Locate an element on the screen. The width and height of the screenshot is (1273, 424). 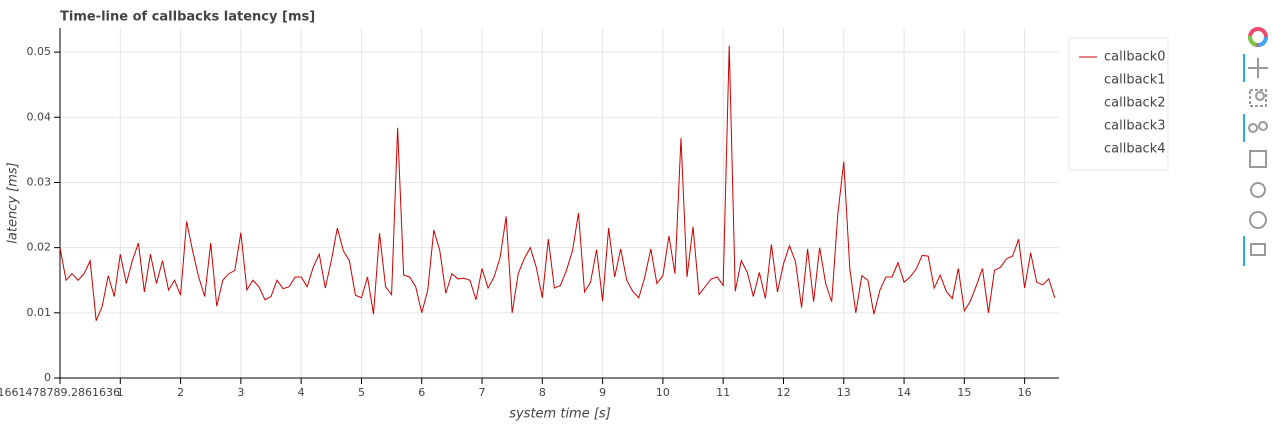
y-tick-label: 0.02 is located at coordinates (39, 247).